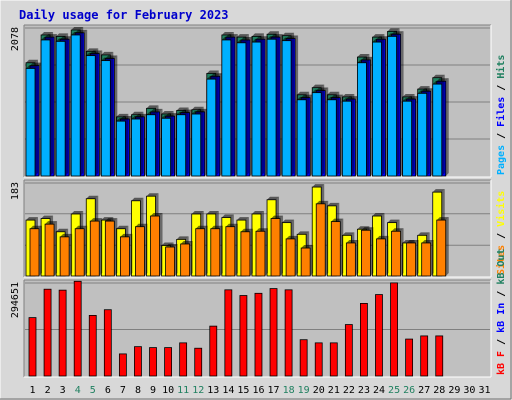  What do you see at coordinates (274, 390) in the screenshot?
I see `x-tick-label-17: 17` at bounding box center [274, 390].